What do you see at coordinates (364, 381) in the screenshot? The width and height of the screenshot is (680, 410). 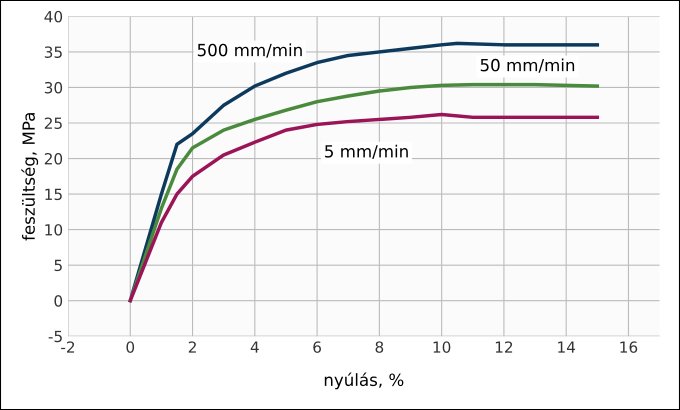 I see `x-axis-title: nyúlás, %` at bounding box center [364, 381].